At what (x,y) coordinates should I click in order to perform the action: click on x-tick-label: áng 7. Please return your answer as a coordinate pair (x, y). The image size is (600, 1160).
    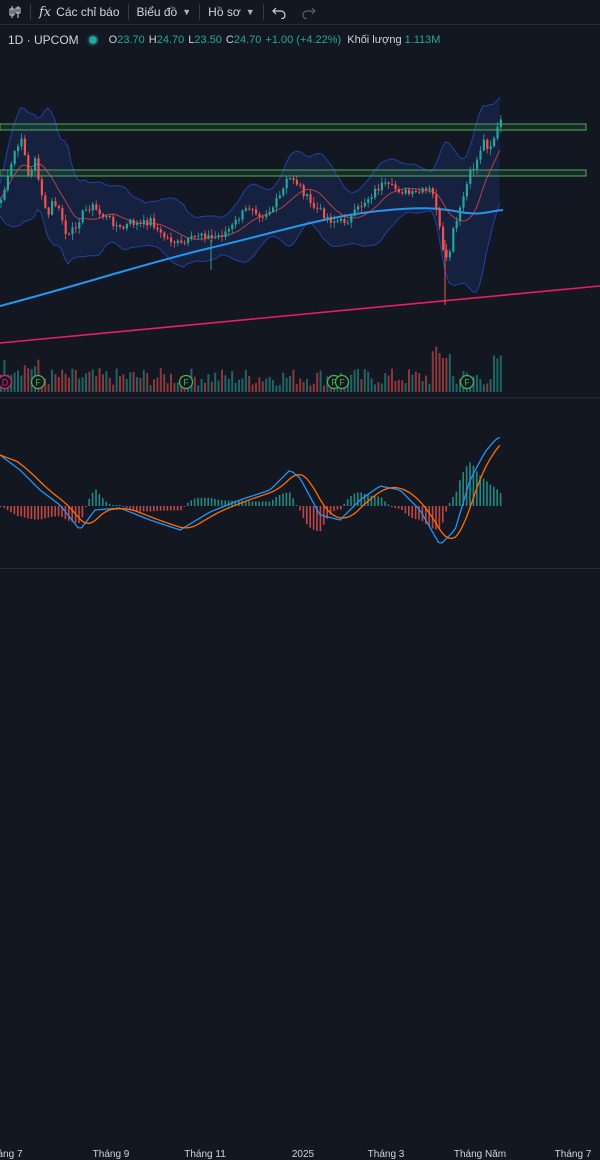
    Looking at the image, I should click on (11, 1154).